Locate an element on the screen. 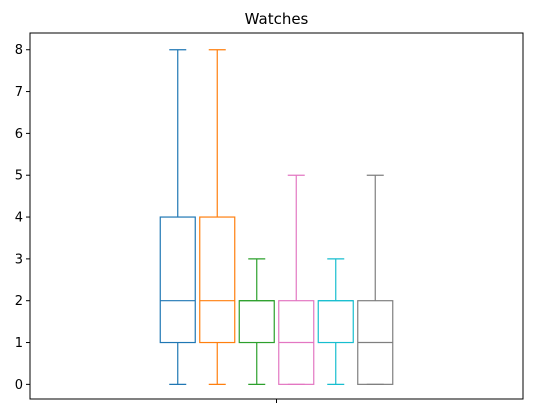 This screenshot has height=416, width=534. y-tick-label-3: 3 is located at coordinates (19, 259).